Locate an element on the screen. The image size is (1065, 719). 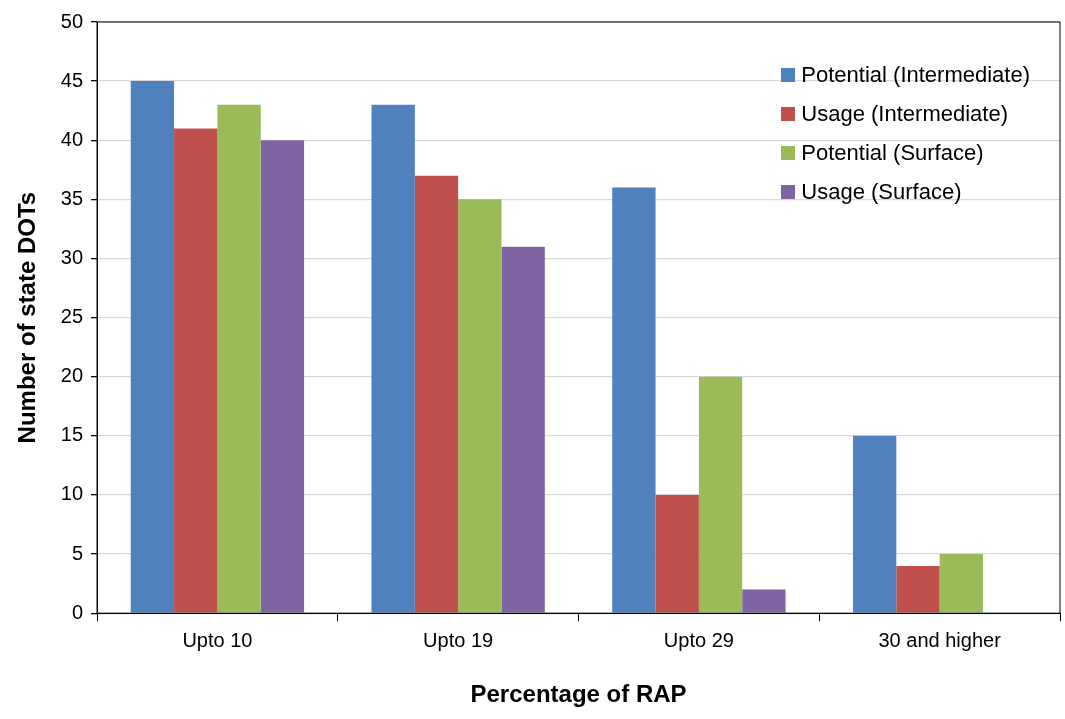
legend-label: Usage (Intermediate) is located at coordinates (904, 114).